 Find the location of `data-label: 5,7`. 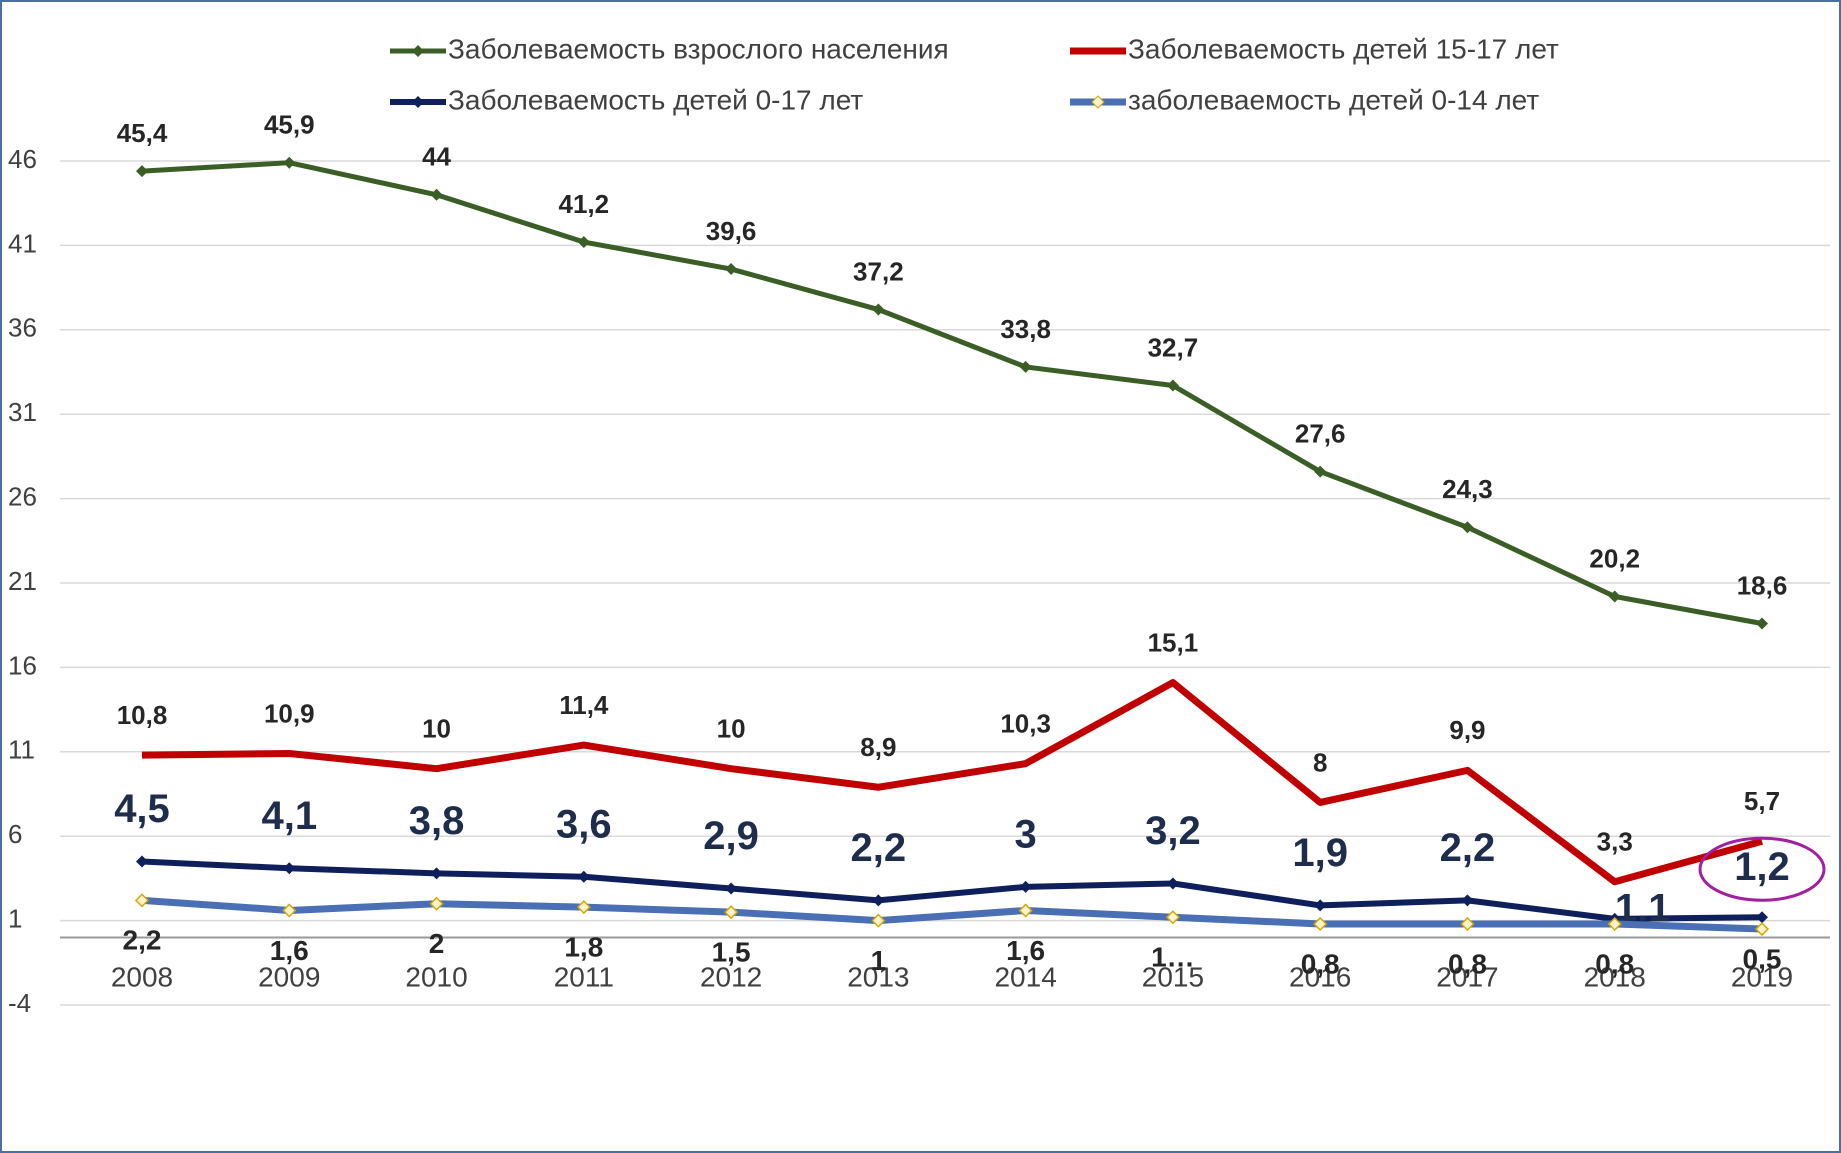

data-label: 5,7 is located at coordinates (1762, 801).